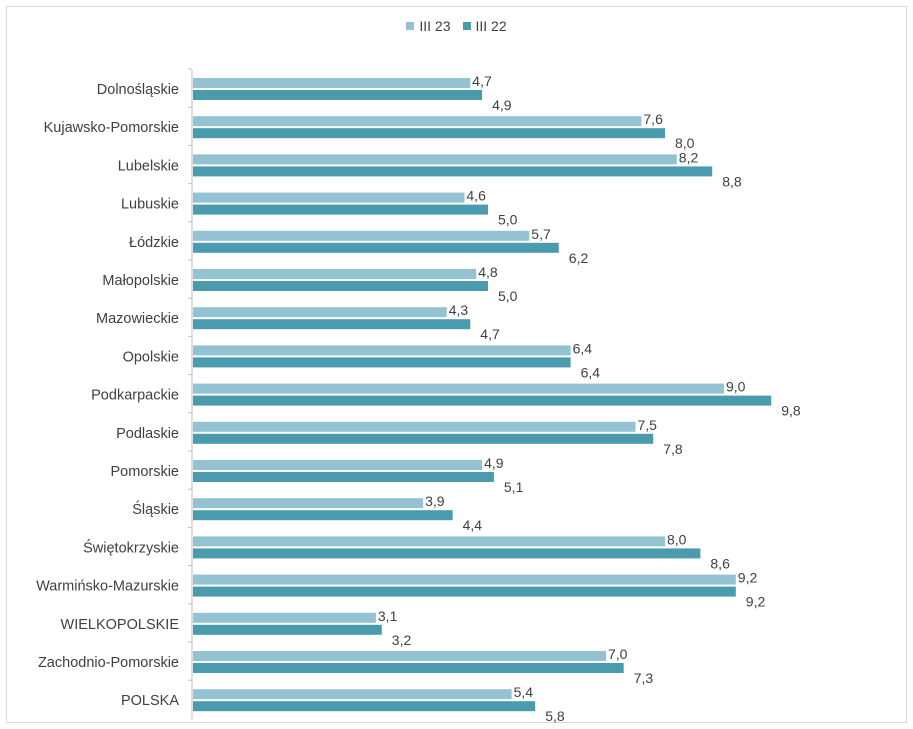 This screenshot has width=913, height=729. Describe the element at coordinates (689, 157) in the screenshot. I see `data-label: 8,2` at that location.